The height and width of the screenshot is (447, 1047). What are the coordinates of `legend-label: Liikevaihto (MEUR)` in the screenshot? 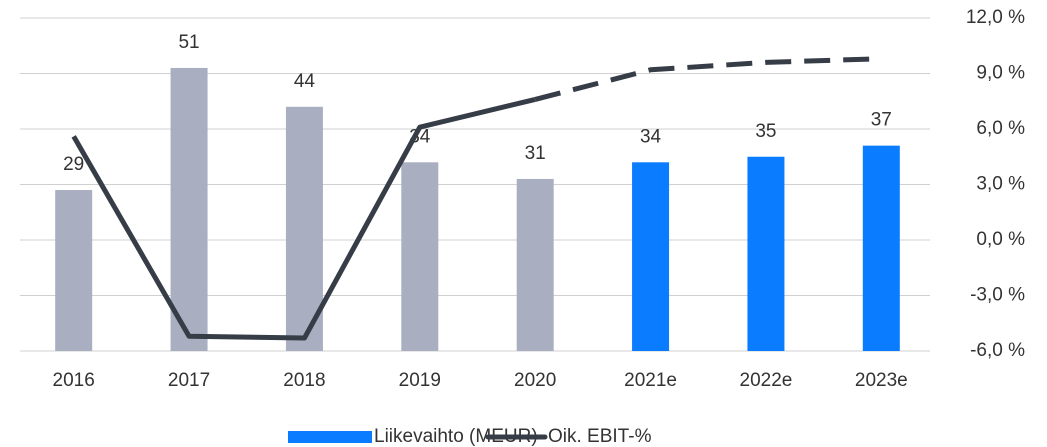 It's located at (456, 436).